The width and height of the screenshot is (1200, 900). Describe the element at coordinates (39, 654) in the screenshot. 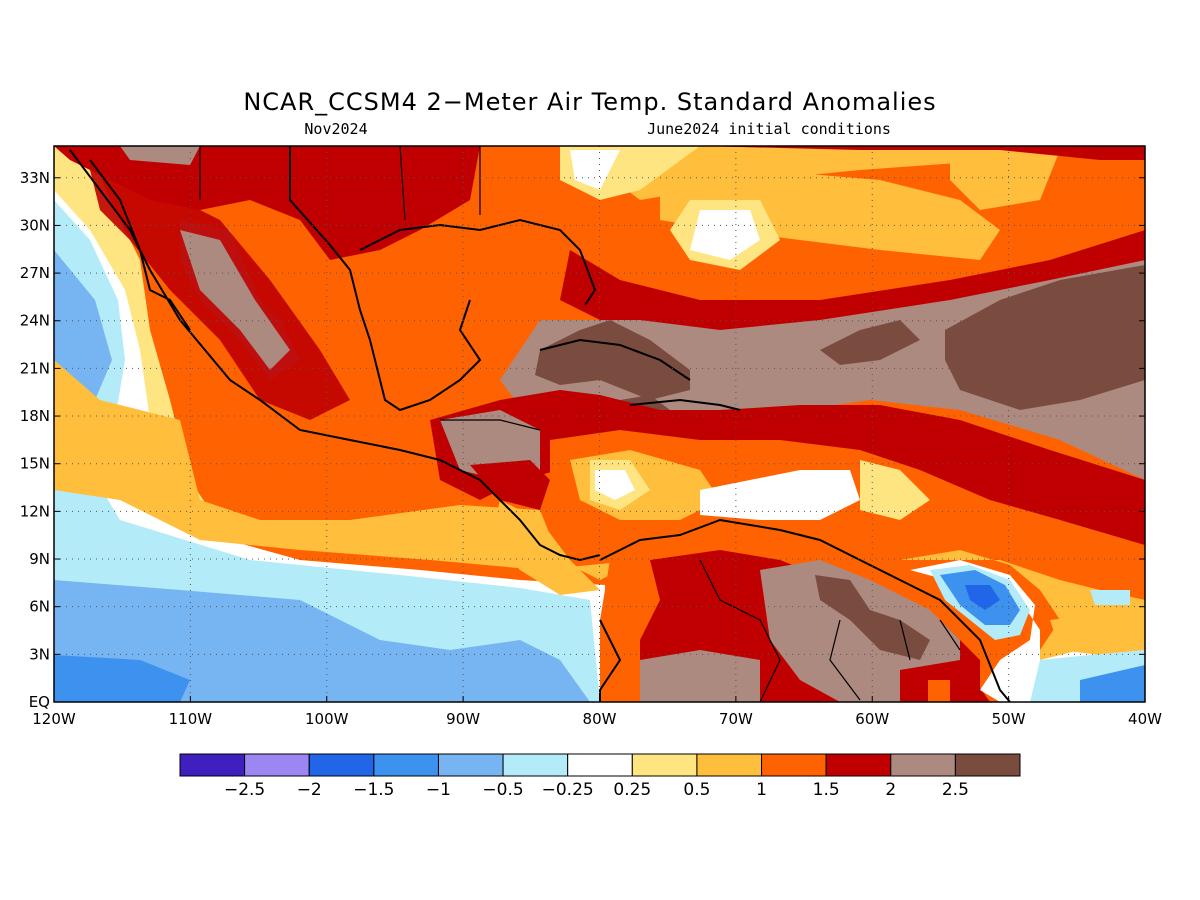

I see `lat-label: 3N` at that location.